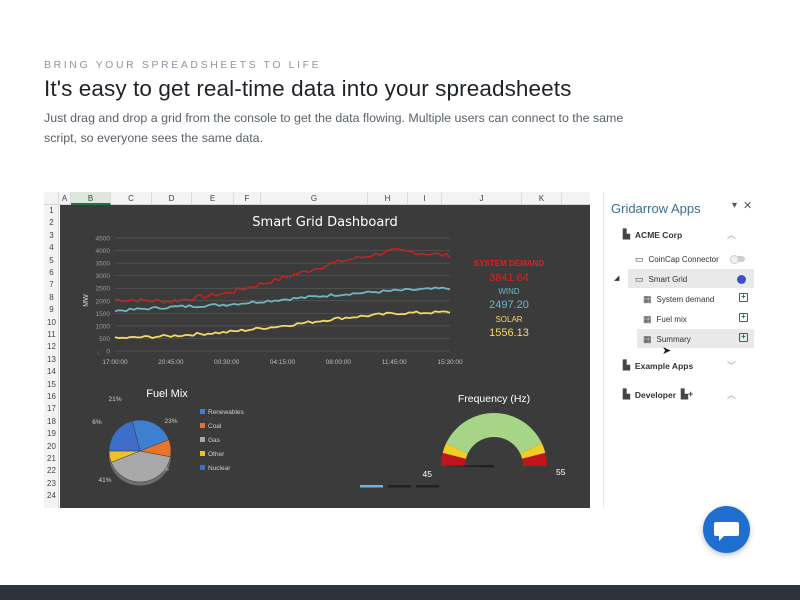  I want to click on grid-item: ▦ Summary, so click(667, 339).